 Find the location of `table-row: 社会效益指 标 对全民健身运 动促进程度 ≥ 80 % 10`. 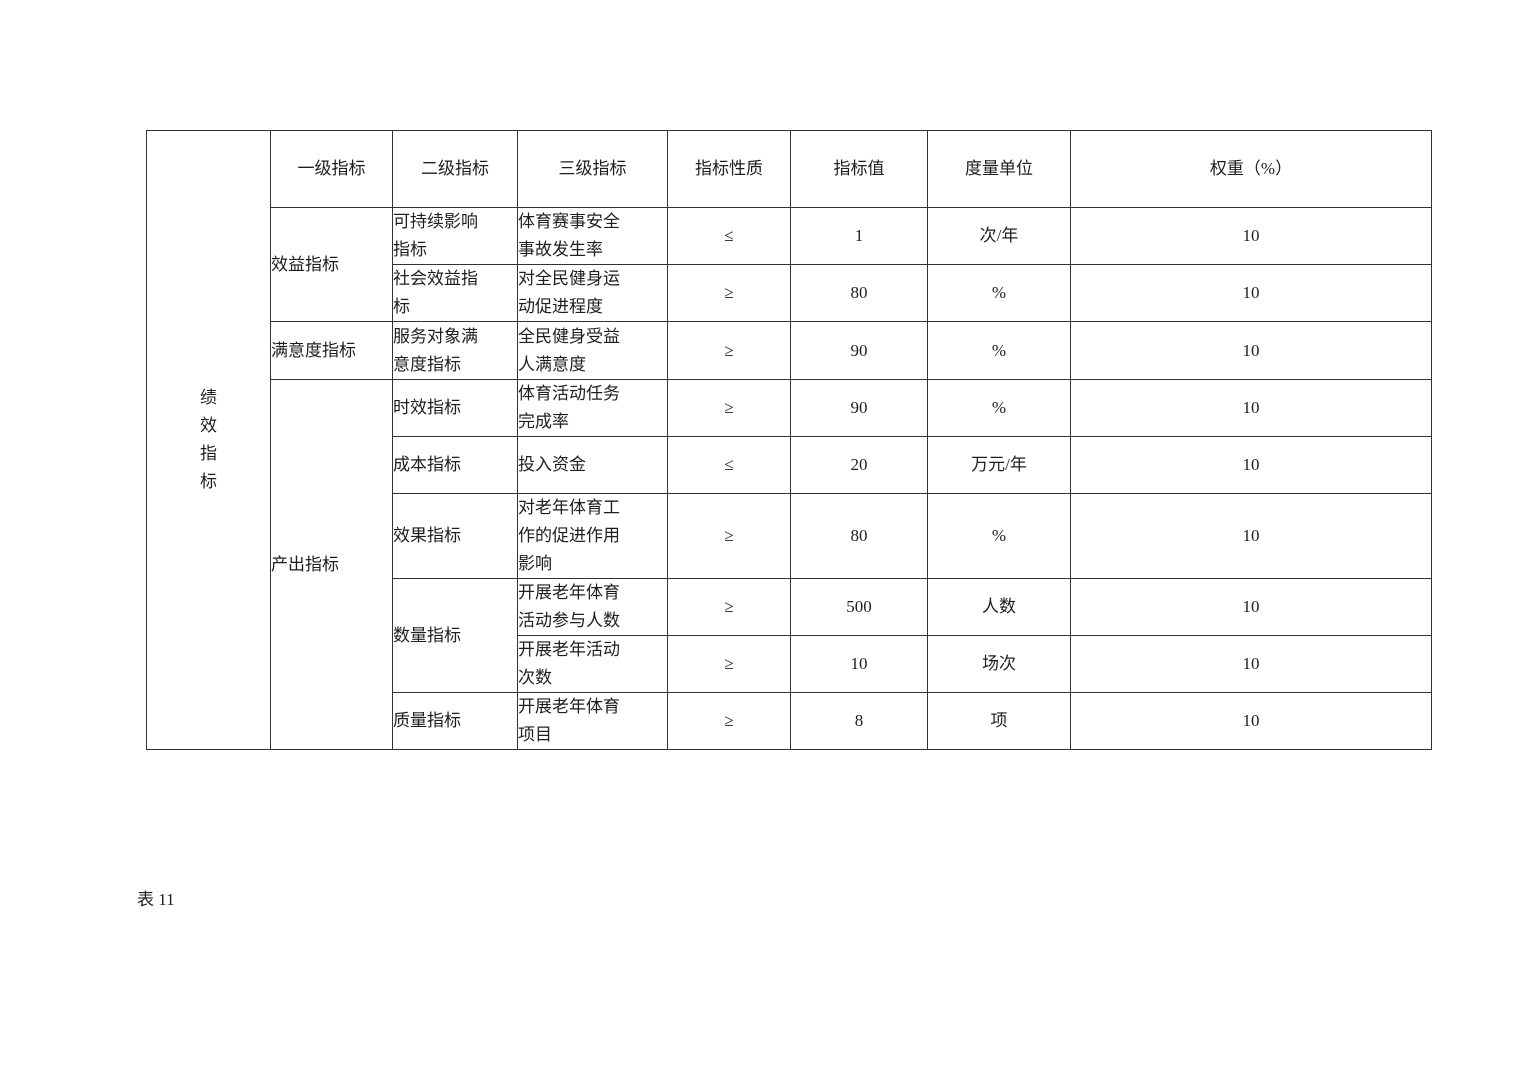

table-row: 社会效益指 标 对全民健身运 动促进程度 ≥ 80 % 10 is located at coordinates (789, 293).